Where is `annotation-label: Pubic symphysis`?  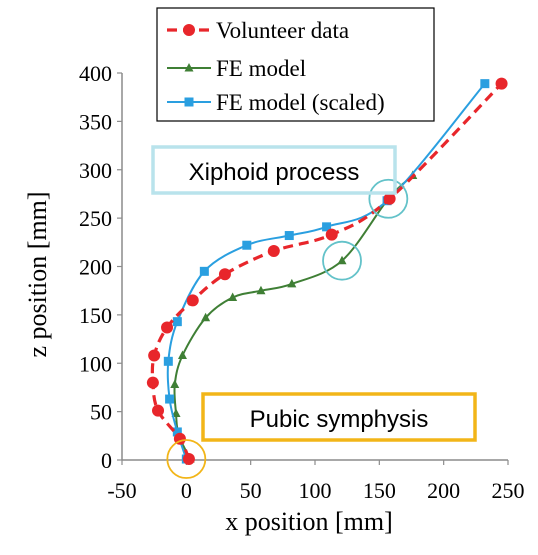
annotation-label: Pubic symphysis is located at coordinates (339, 419).